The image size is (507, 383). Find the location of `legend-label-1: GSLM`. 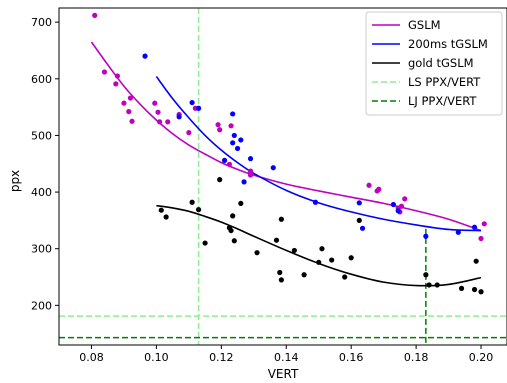

legend-label-1: GSLM is located at coordinates (424, 25).